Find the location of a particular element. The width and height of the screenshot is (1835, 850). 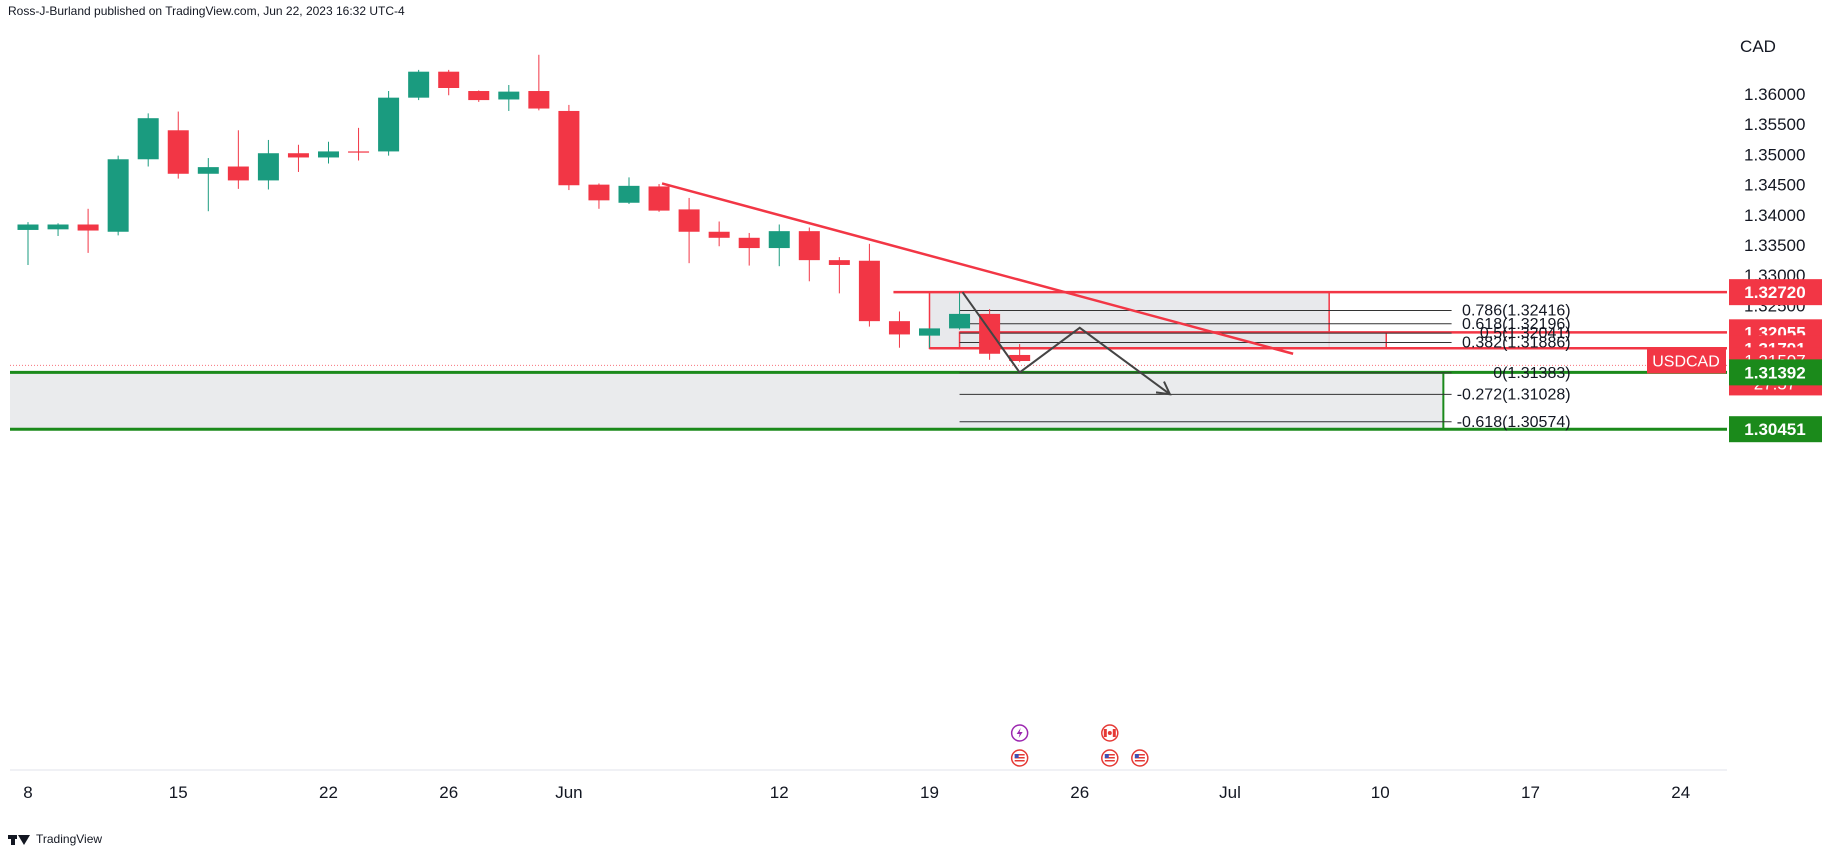

x-tick-label: Jul is located at coordinates (1230, 792).